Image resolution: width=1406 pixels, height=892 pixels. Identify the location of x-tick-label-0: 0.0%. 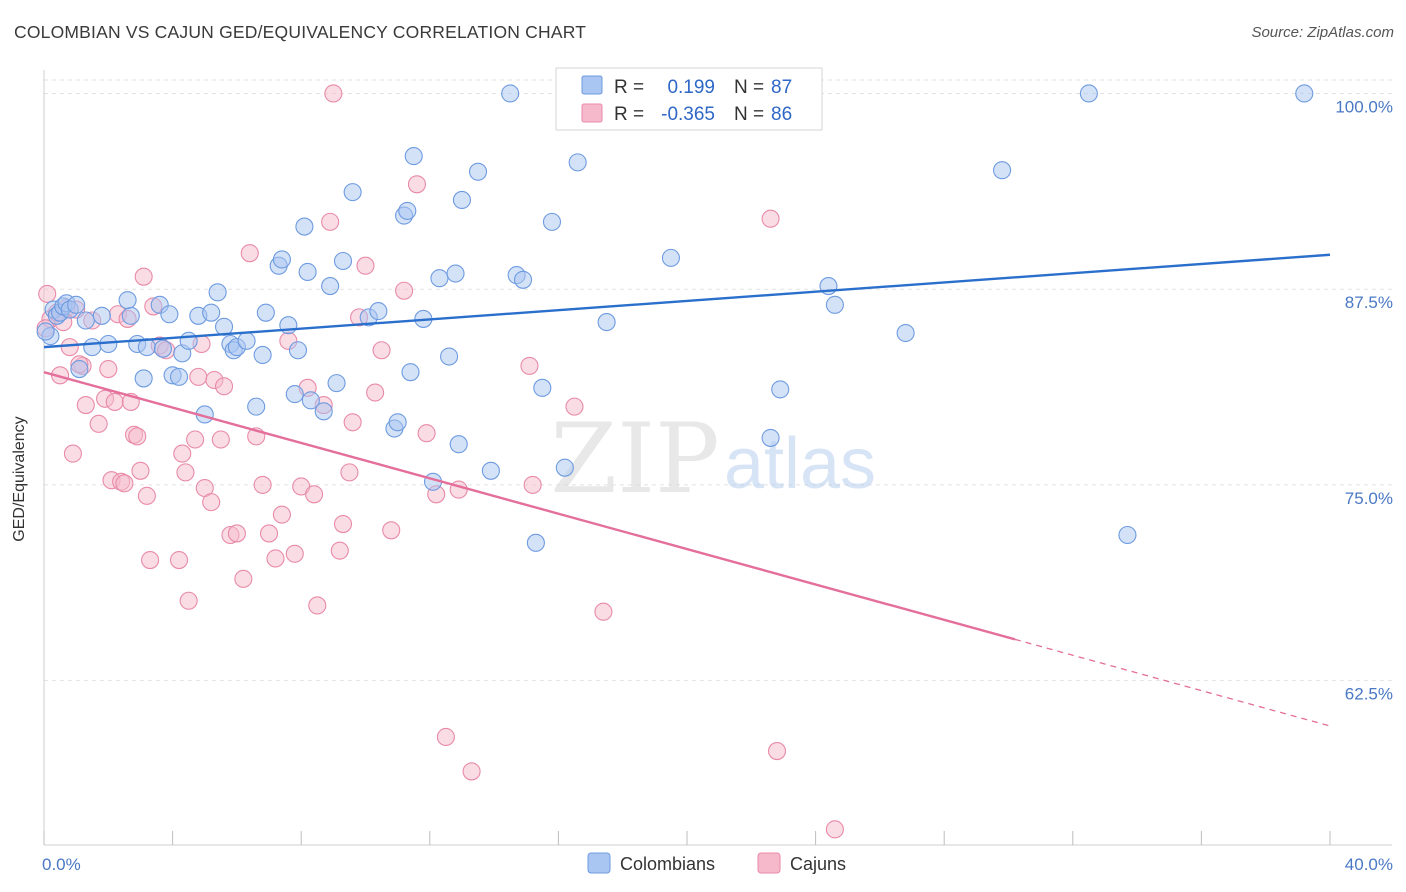
(61, 864).